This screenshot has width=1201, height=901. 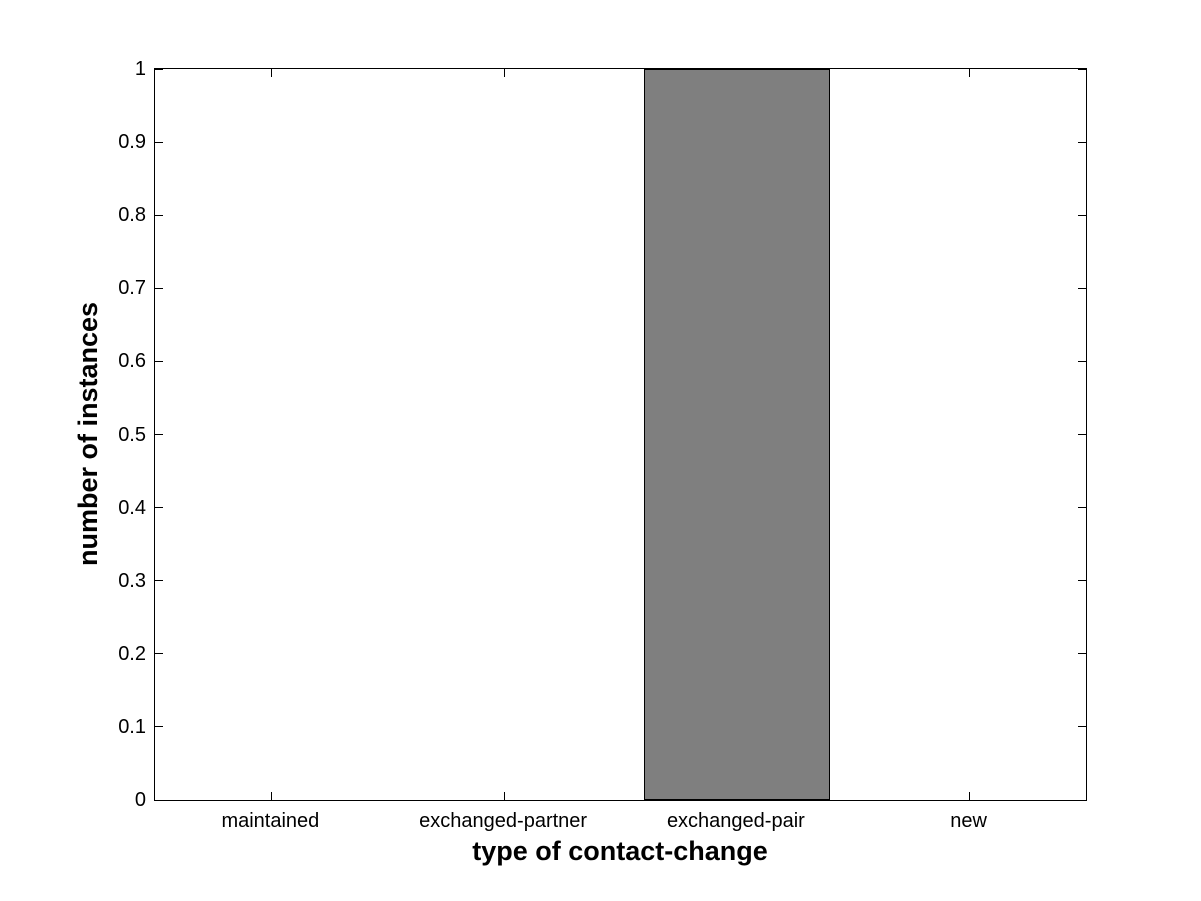 I want to click on y-axis-tick-label: 0, so click(x=140, y=800).